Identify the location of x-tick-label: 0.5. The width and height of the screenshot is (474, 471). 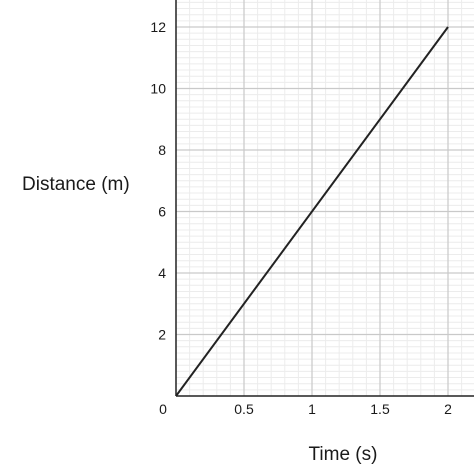
(244, 409).